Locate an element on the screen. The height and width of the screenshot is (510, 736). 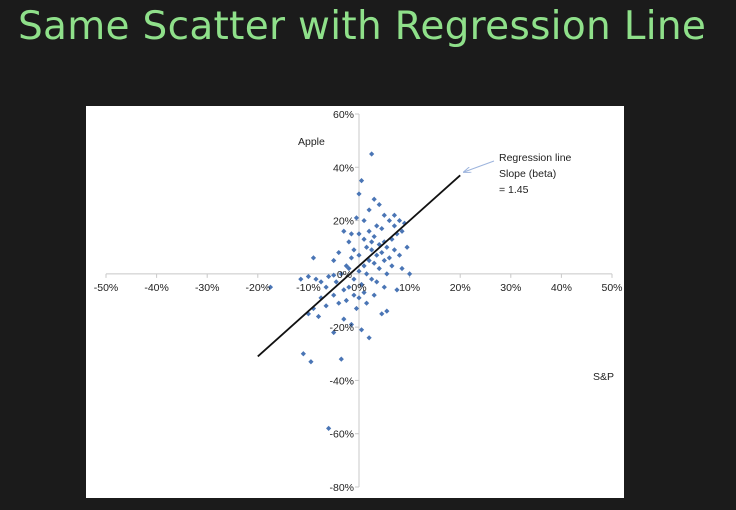
y-tick-label: 20% is located at coordinates (343, 222).